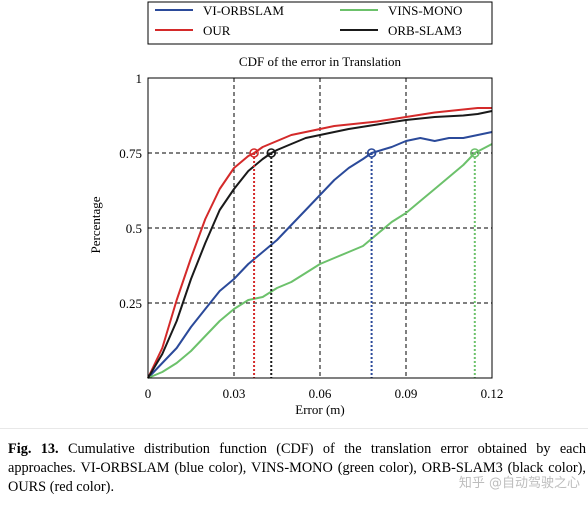  I want to click on legend: VI-ORBSLAM VINS-MONO OUR ORB-SLAM3, so click(320, 23).